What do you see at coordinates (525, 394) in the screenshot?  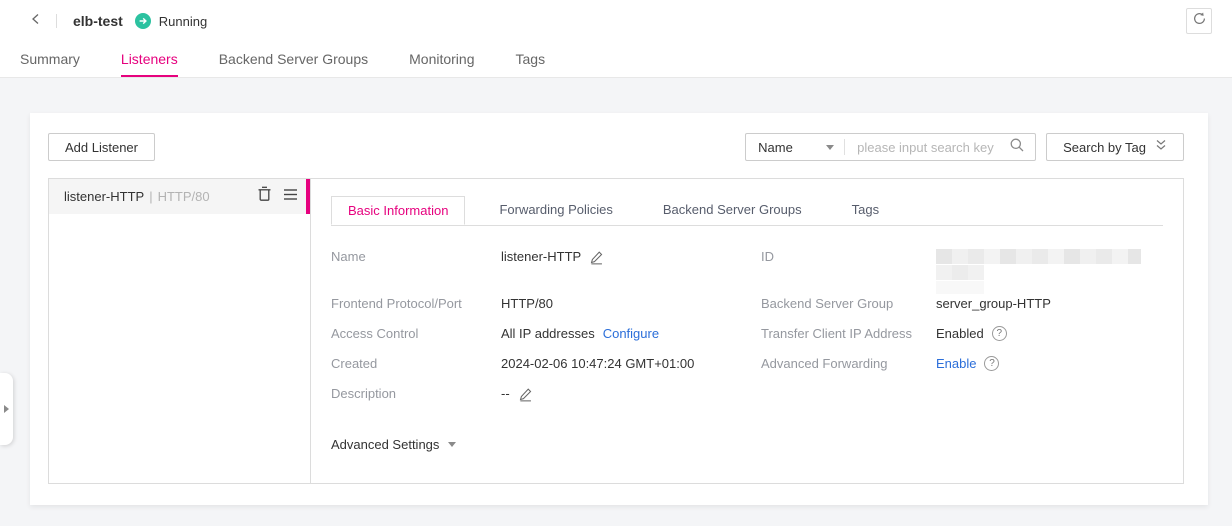 I see `edit-description-icon` at bounding box center [525, 394].